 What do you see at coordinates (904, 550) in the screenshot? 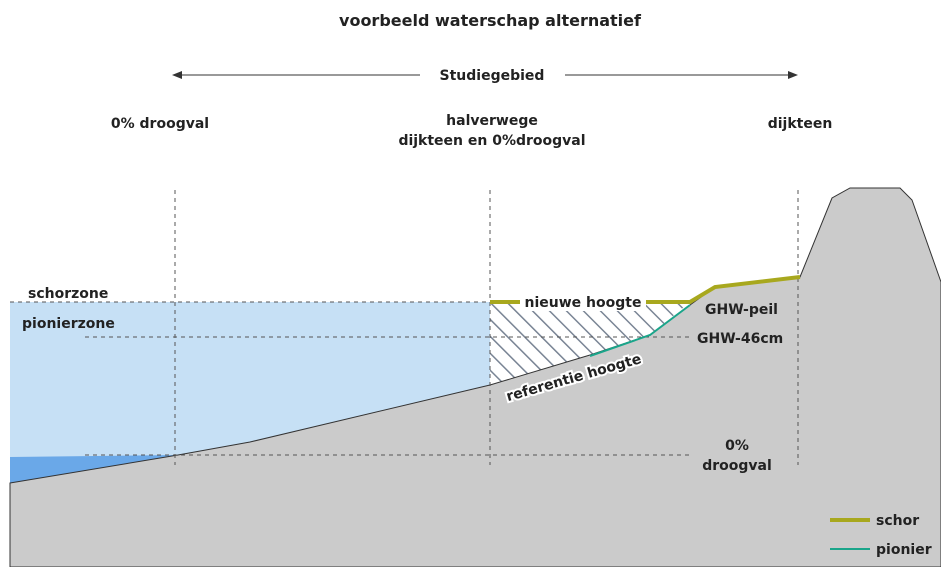
I see `legend-label: pionier` at bounding box center [904, 550].